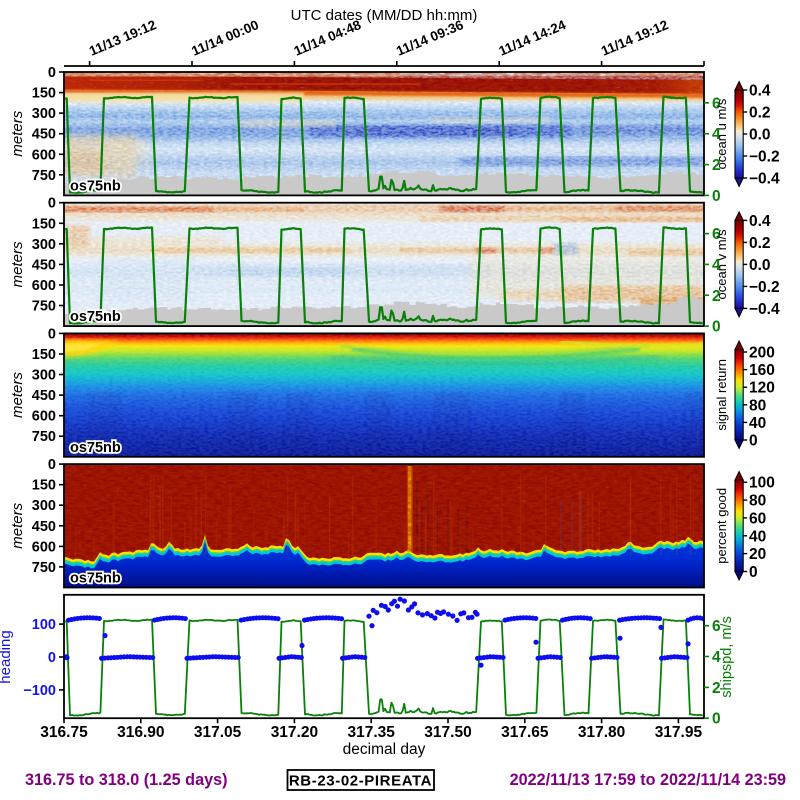 The image size is (800, 800). Describe the element at coordinates (126, 780) in the screenshot. I see `svg-text: 316.75 to 318.0 (1.25 days)` at that location.